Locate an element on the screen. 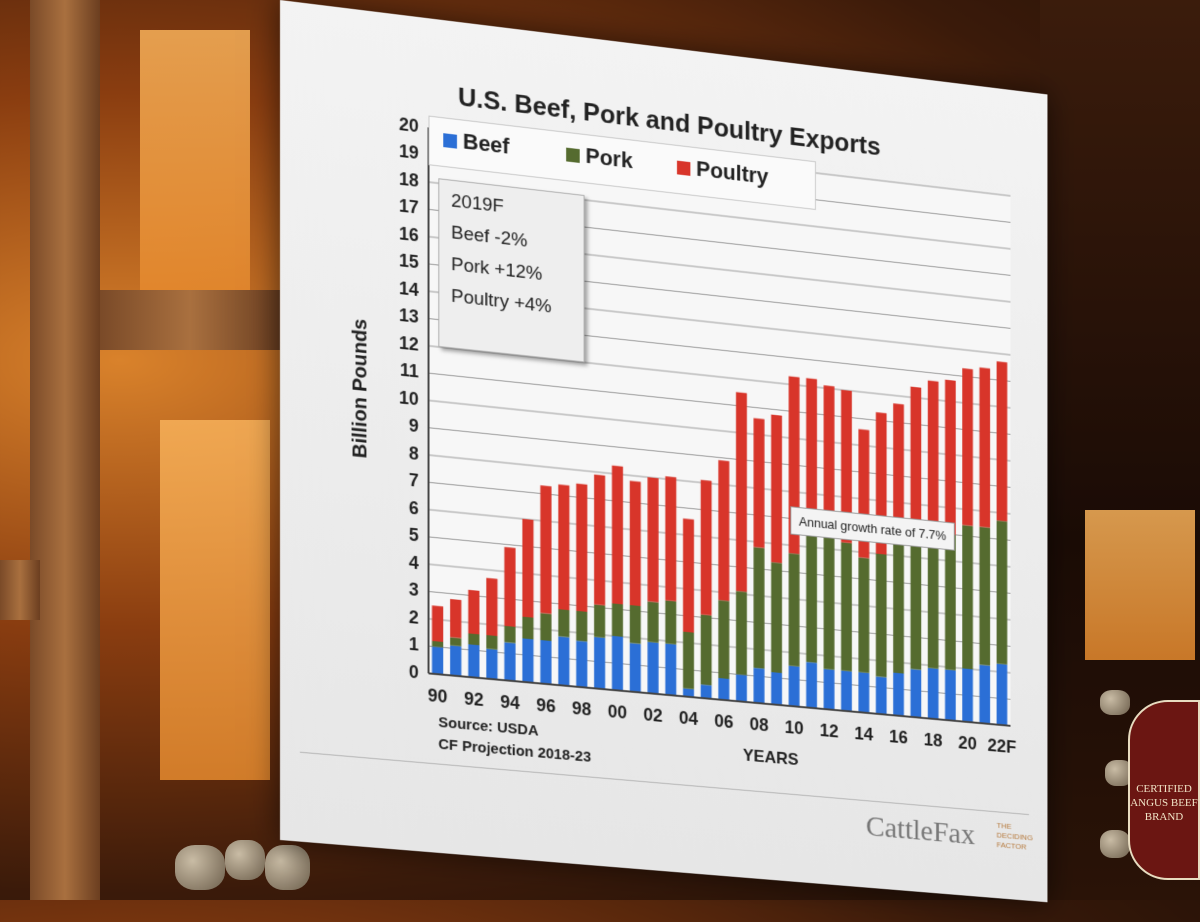 The image size is (1200, 922). y-tick-label: 10 is located at coordinates (409, 398).